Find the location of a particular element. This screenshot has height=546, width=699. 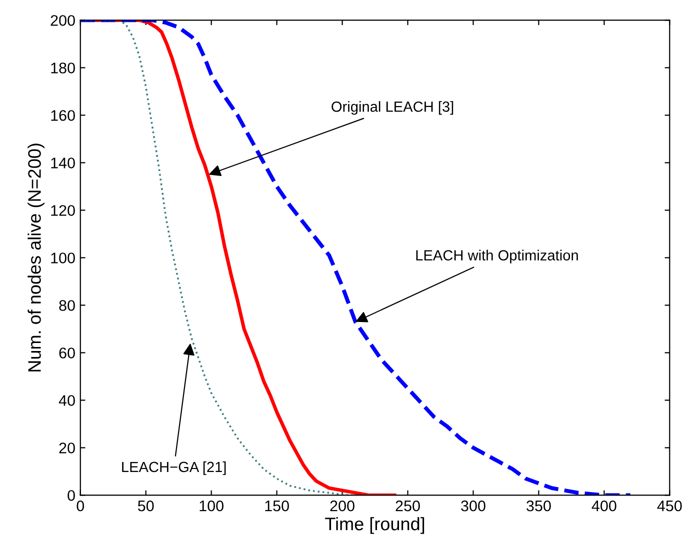

x-axis-title: Time [round] is located at coordinates (374, 525).